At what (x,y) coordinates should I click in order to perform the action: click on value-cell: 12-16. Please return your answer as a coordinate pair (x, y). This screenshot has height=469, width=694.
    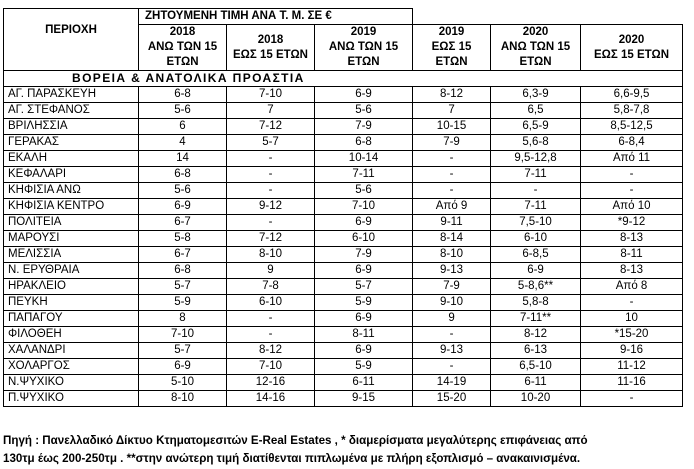
    Looking at the image, I should click on (270, 382).